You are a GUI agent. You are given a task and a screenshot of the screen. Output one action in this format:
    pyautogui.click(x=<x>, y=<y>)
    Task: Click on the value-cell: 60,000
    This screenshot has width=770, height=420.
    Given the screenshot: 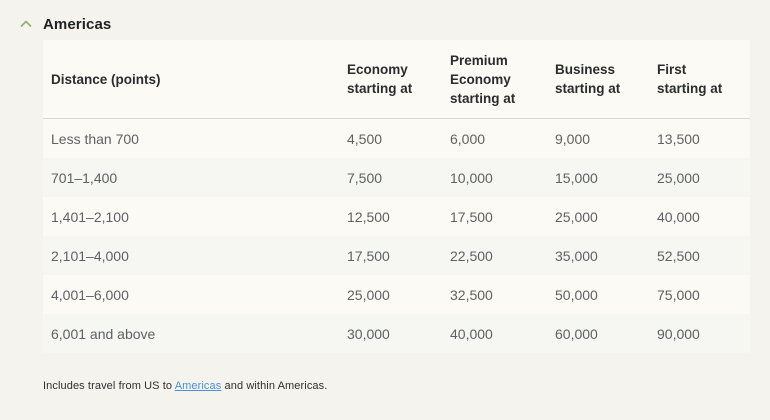 What is the action you would take?
    pyautogui.click(x=576, y=333)
    